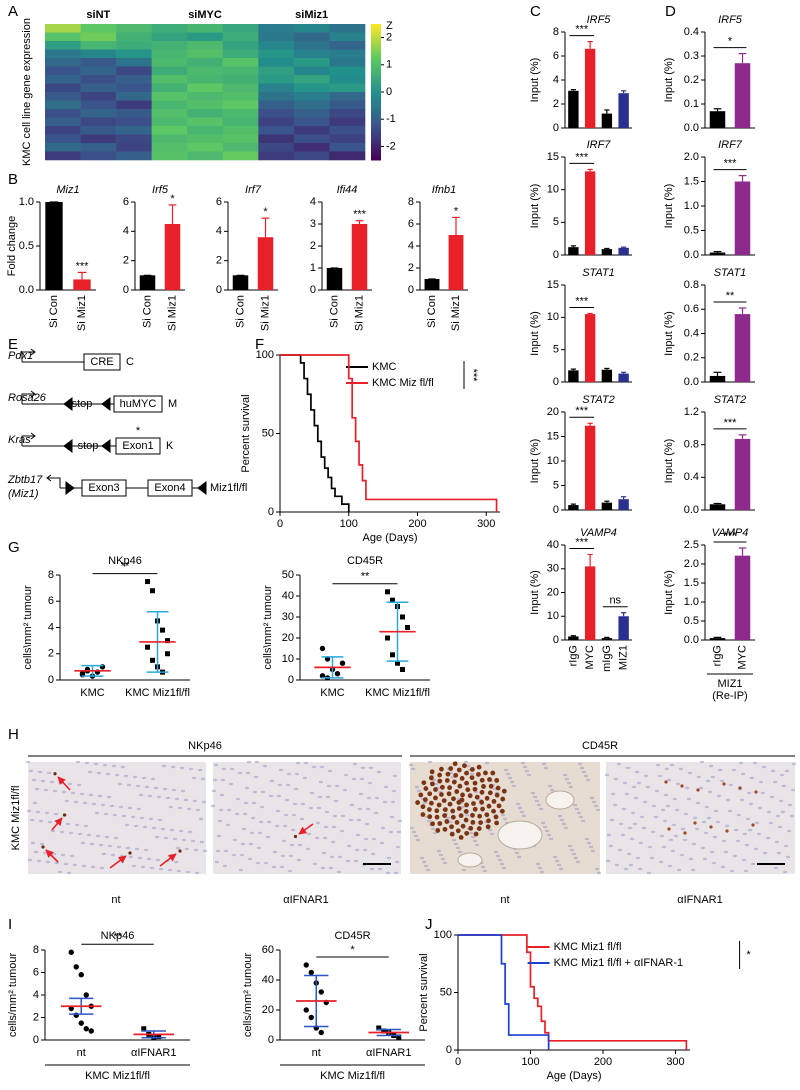 The width and height of the screenshot is (800, 1090). What do you see at coordinates (365, 577) in the screenshot?
I see `significance: **` at bounding box center [365, 577].